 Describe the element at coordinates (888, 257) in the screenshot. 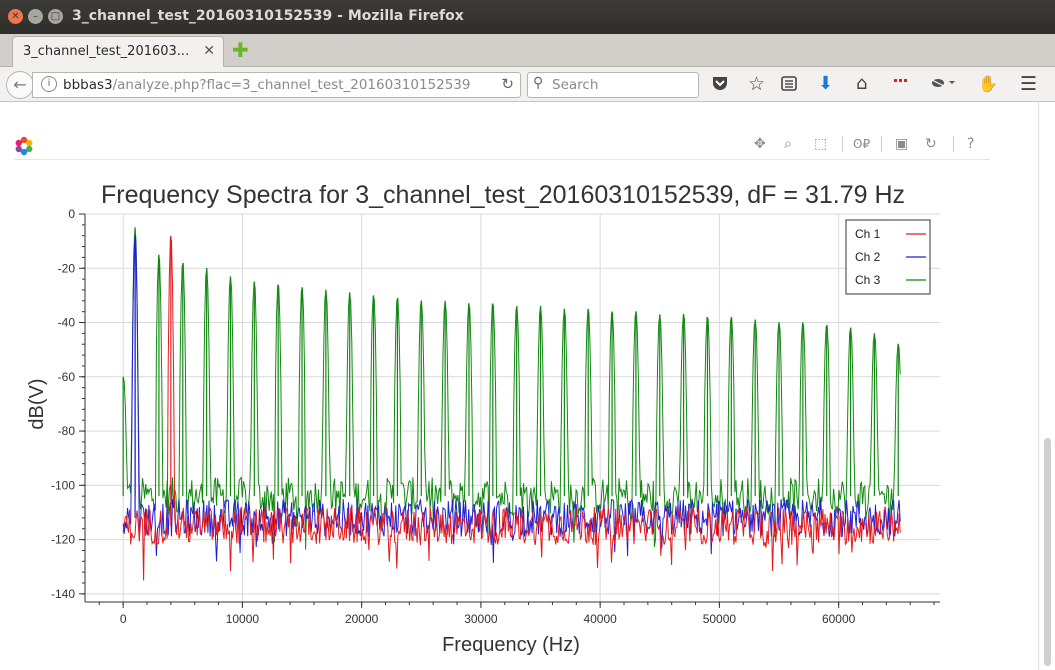

I see `chart-legend: Ch 1 Ch 2 Ch 3` at that location.